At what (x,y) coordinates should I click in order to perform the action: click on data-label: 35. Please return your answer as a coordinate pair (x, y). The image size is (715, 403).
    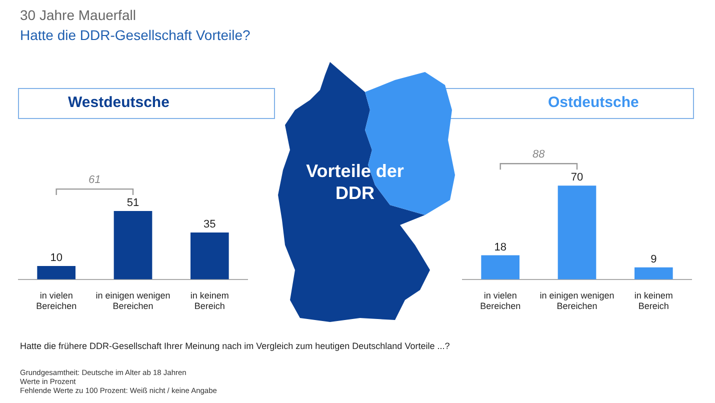
    Looking at the image, I should click on (210, 224).